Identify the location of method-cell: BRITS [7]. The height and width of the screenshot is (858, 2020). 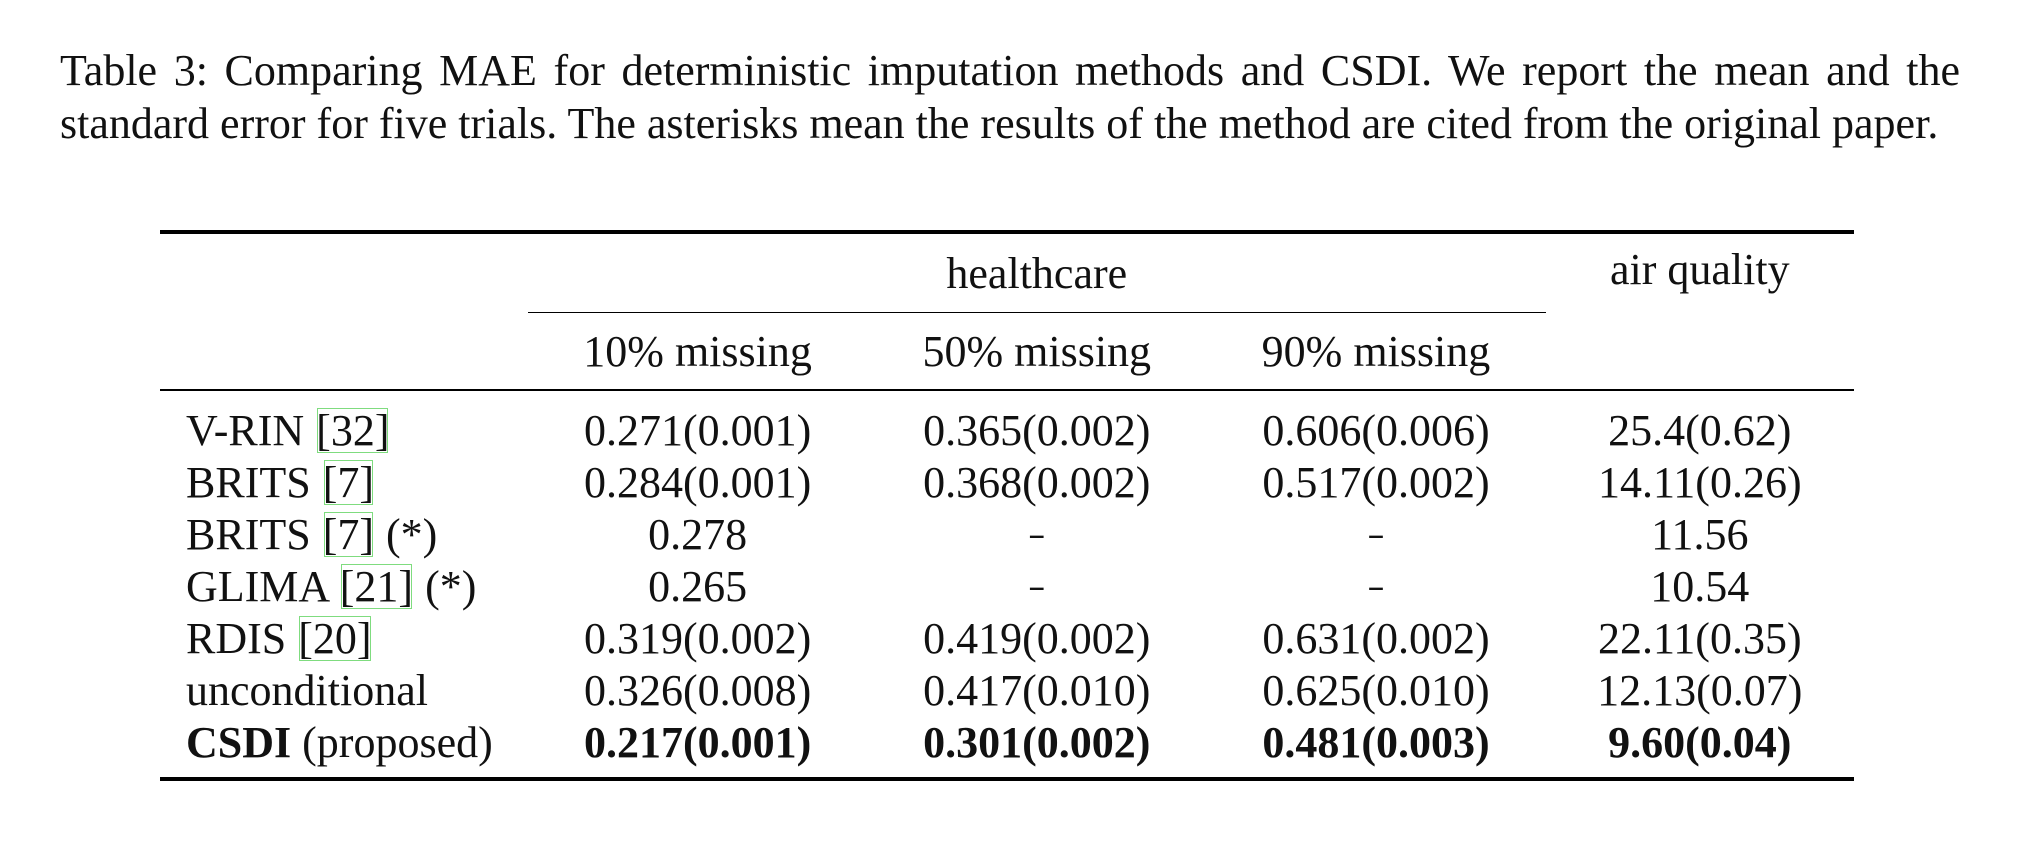
(344, 483).